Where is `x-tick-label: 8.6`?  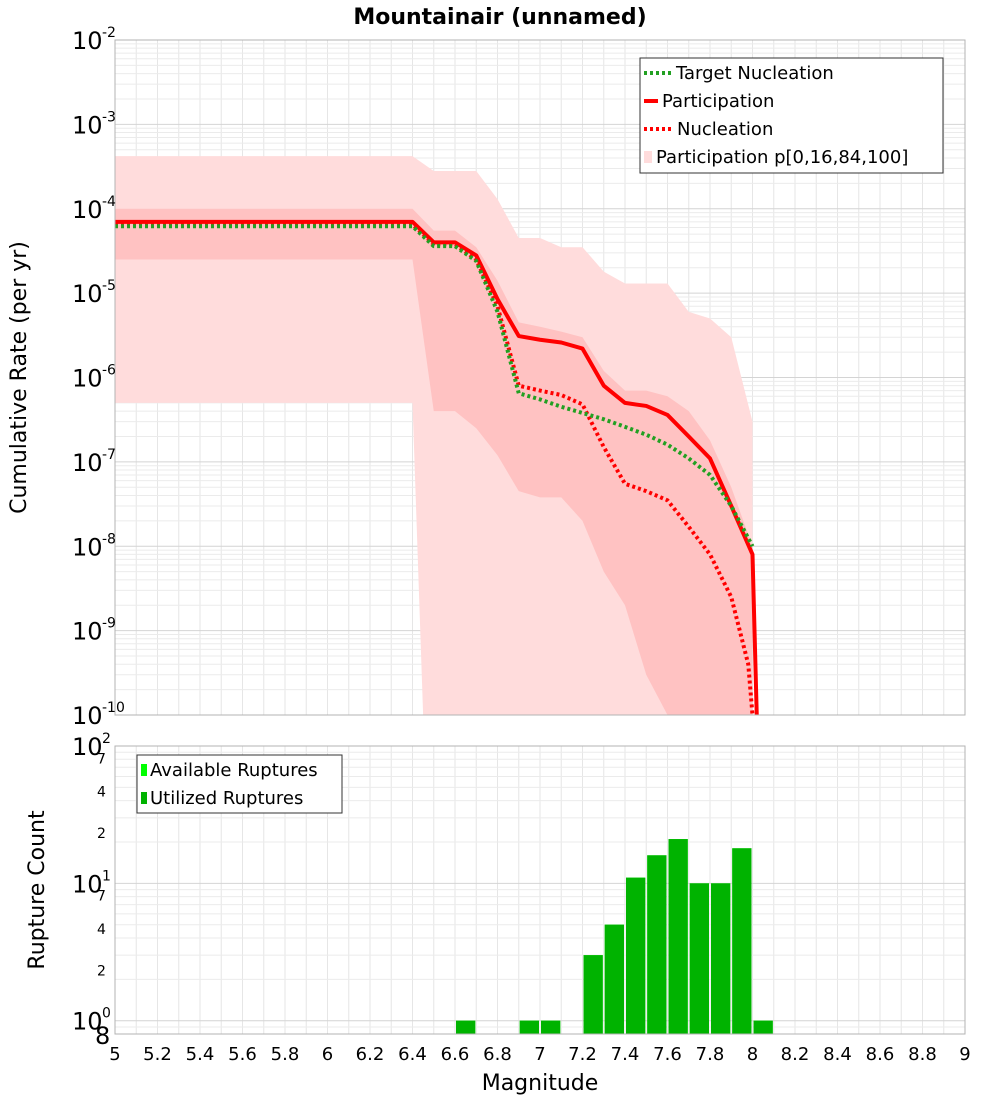
x-tick-label: 8.6 is located at coordinates (880, 1054).